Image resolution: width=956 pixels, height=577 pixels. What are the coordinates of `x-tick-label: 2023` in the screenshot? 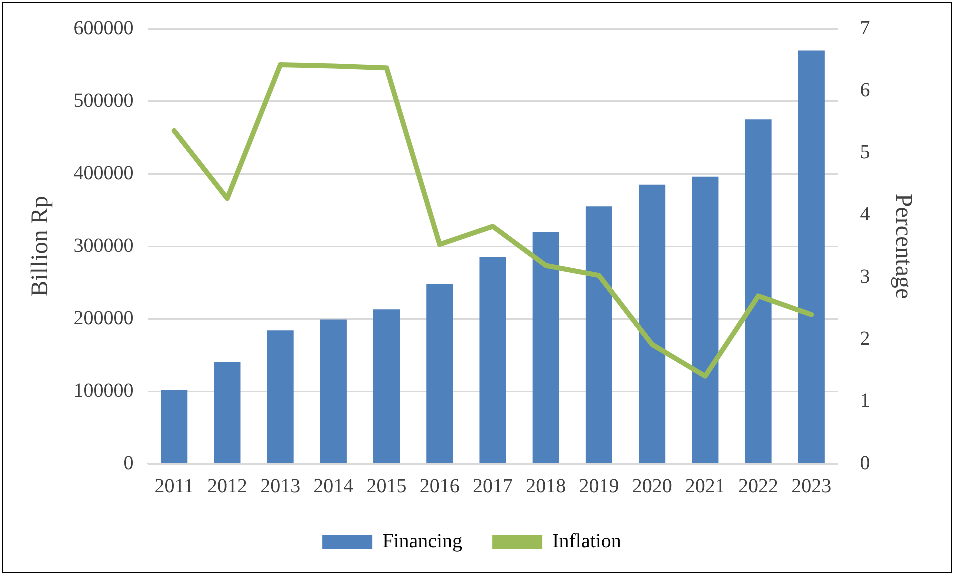 It's located at (812, 486).